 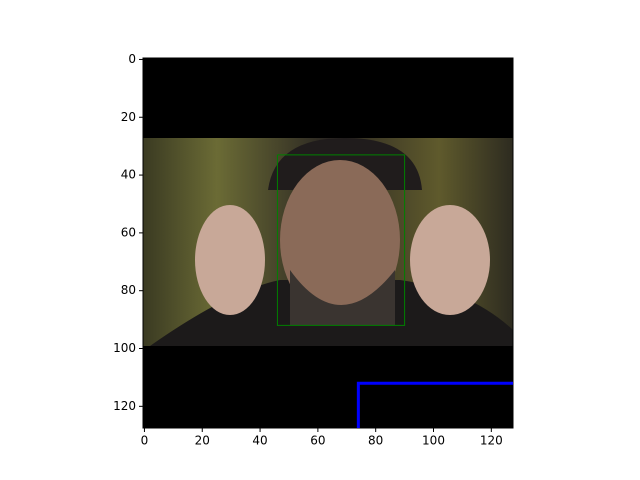 I want to click on y-tick-label: 40, so click(x=128, y=175).